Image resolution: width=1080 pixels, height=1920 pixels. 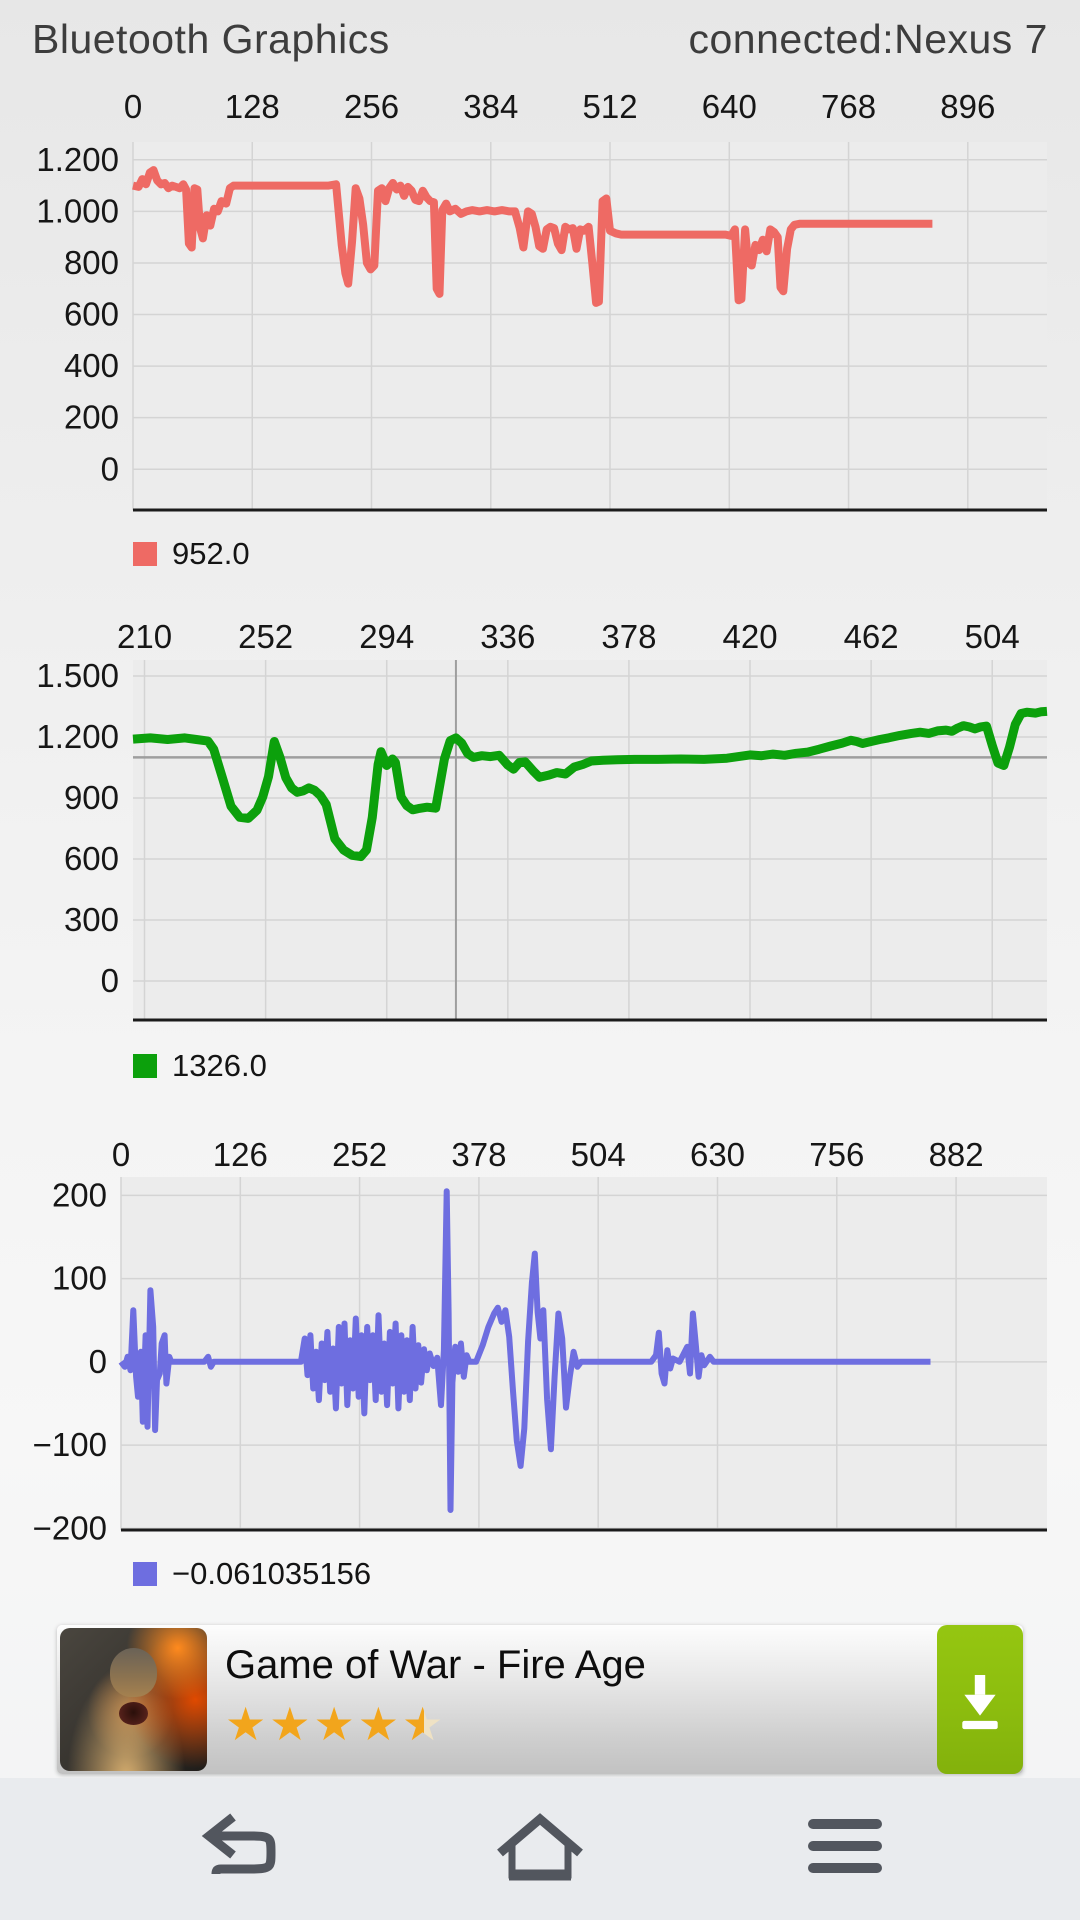 I want to click on download-arrow-icon, so click(x=980, y=1701).